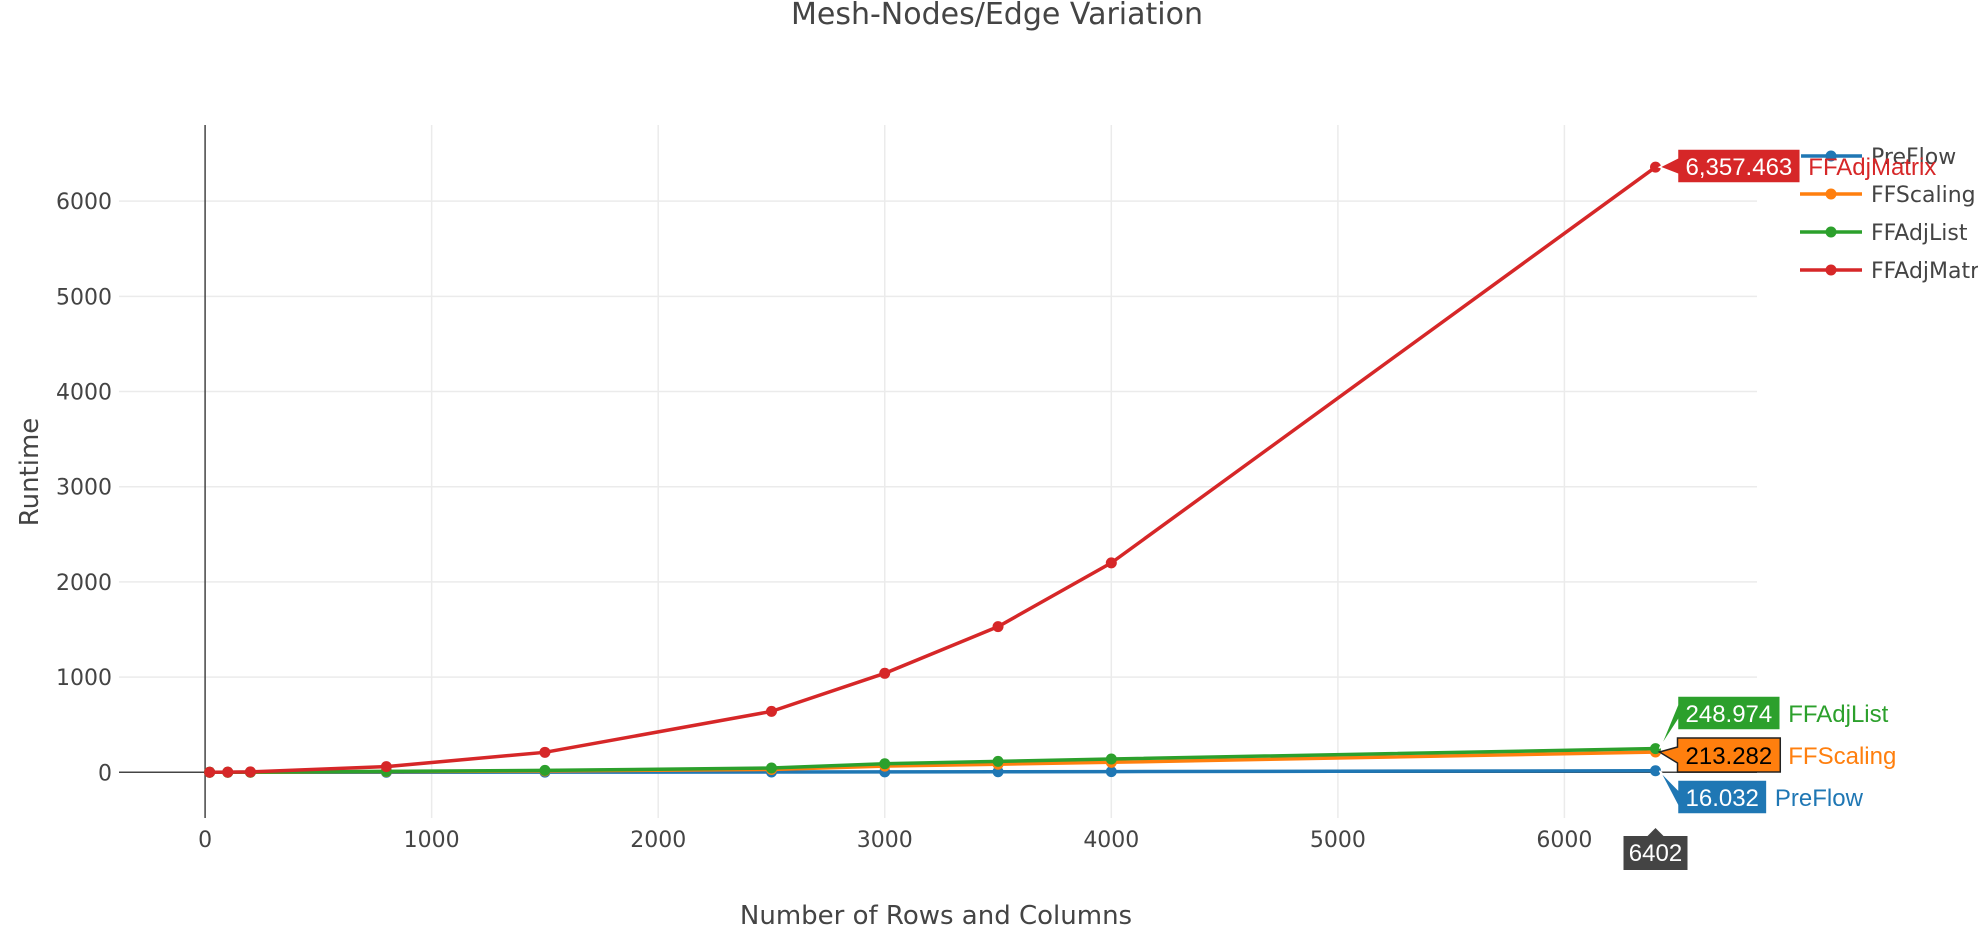  I want to click on hover-x-label: 6402, so click(1655, 849).